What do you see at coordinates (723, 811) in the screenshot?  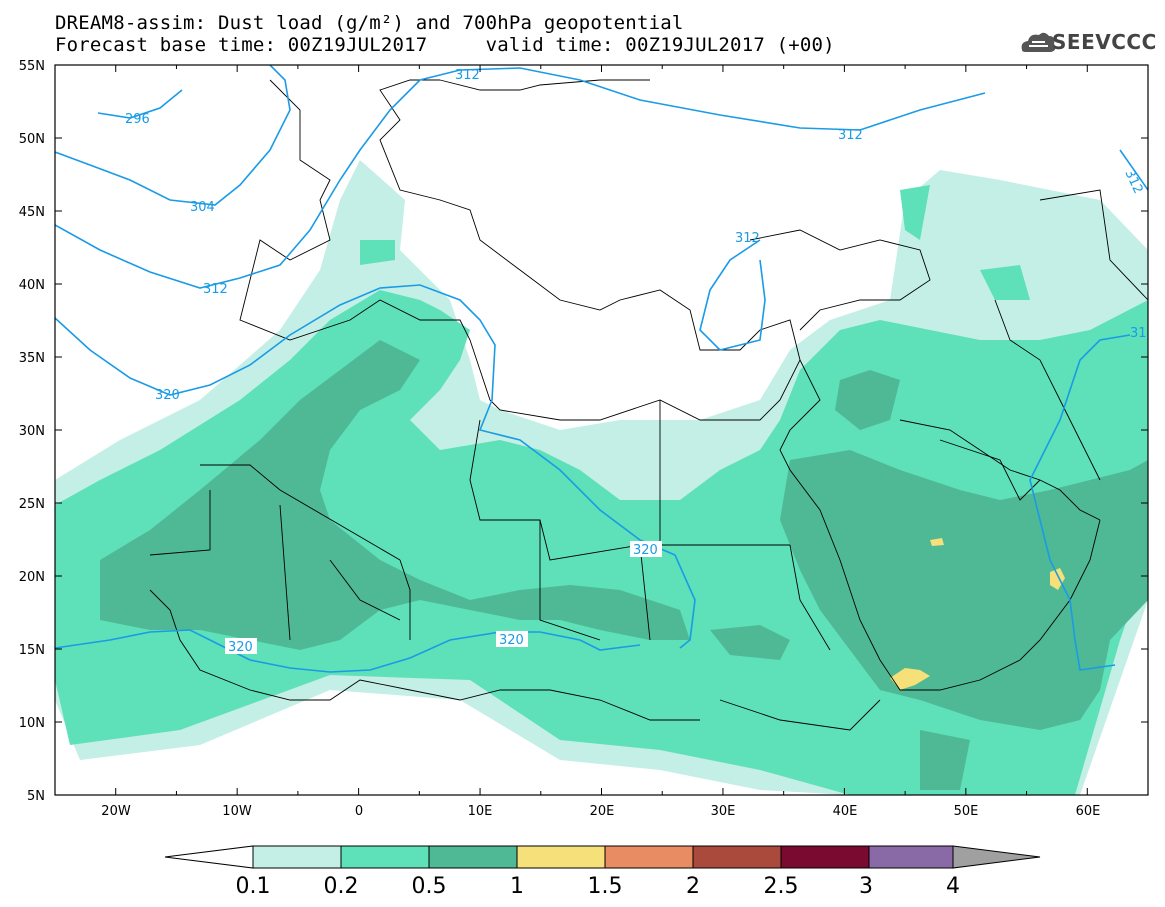 I see `lon-tick-label: 30E` at bounding box center [723, 811].